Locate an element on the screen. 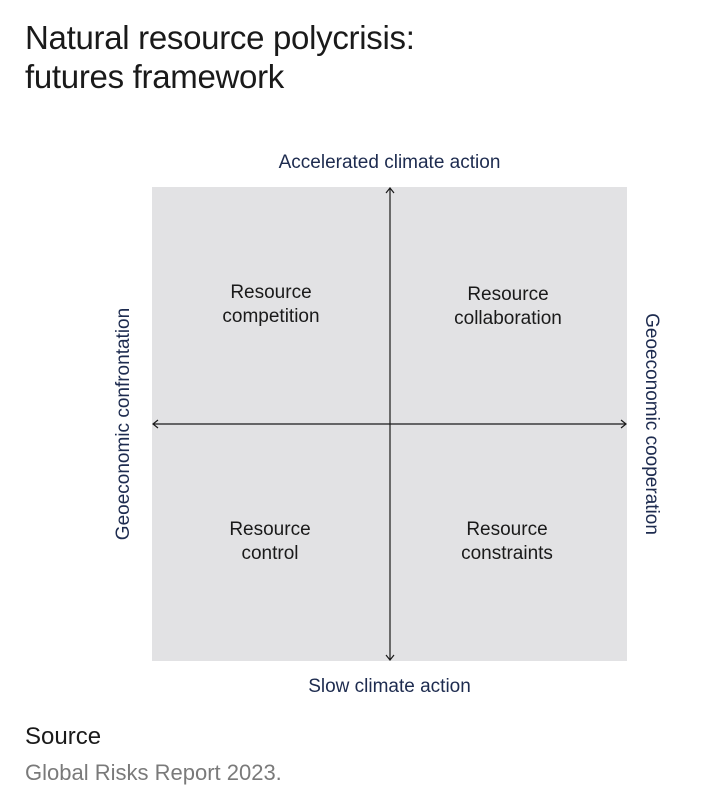 The width and height of the screenshot is (714, 806). quadrant-top-left-line-2: competition is located at coordinates (271, 316).